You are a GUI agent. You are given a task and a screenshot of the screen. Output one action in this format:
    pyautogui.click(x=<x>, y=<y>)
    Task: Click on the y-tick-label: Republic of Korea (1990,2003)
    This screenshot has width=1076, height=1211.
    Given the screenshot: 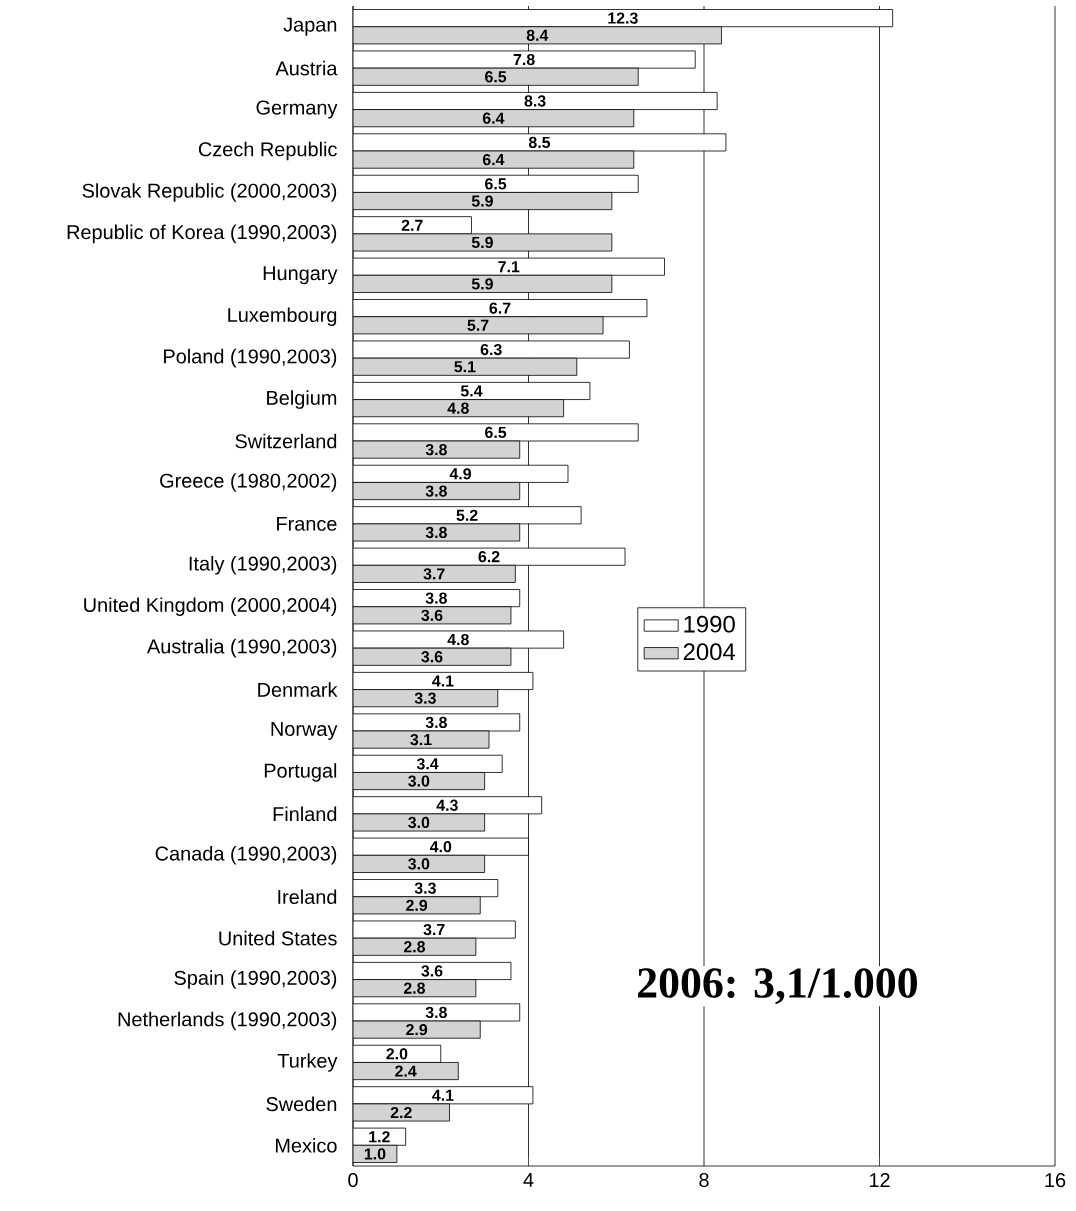 What is the action you would take?
    pyautogui.click(x=202, y=234)
    